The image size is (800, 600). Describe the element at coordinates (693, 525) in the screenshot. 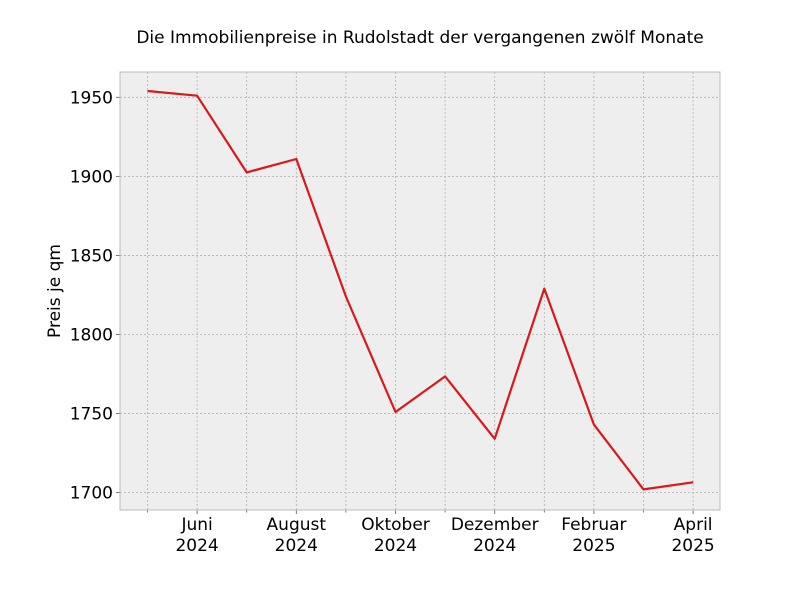

I see `x-tick-label-month: April` at that location.